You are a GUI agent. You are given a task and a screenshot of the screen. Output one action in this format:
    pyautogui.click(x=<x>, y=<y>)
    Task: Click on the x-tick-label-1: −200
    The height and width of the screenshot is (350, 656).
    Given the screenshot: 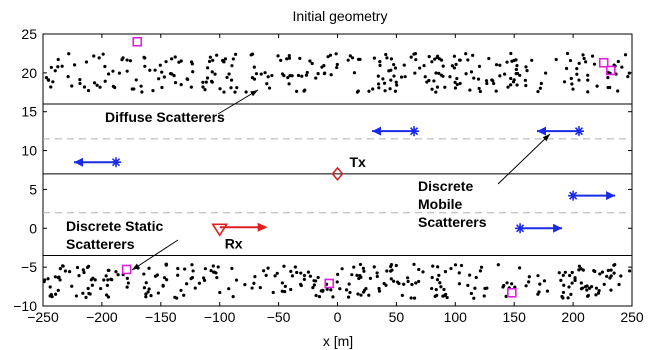 What is the action you would take?
    pyautogui.click(x=102, y=317)
    